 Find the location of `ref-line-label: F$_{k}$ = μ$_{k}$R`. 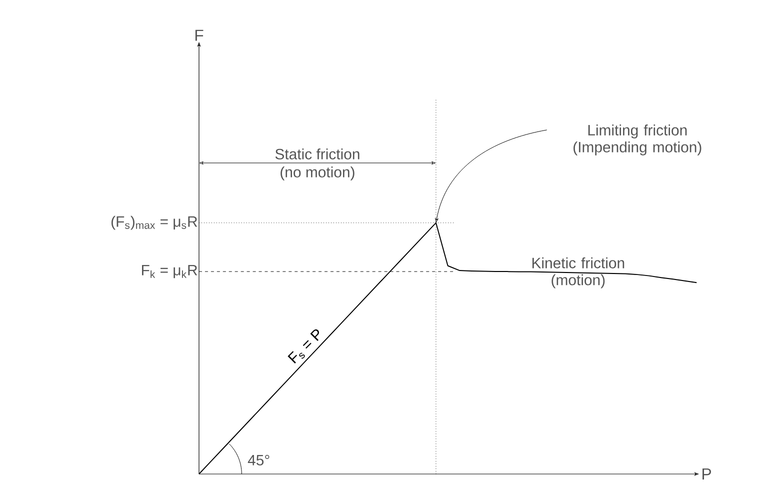

ref-line-label: F$_{k}$ = μ$_{k}$R is located at coordinates (170, 271).